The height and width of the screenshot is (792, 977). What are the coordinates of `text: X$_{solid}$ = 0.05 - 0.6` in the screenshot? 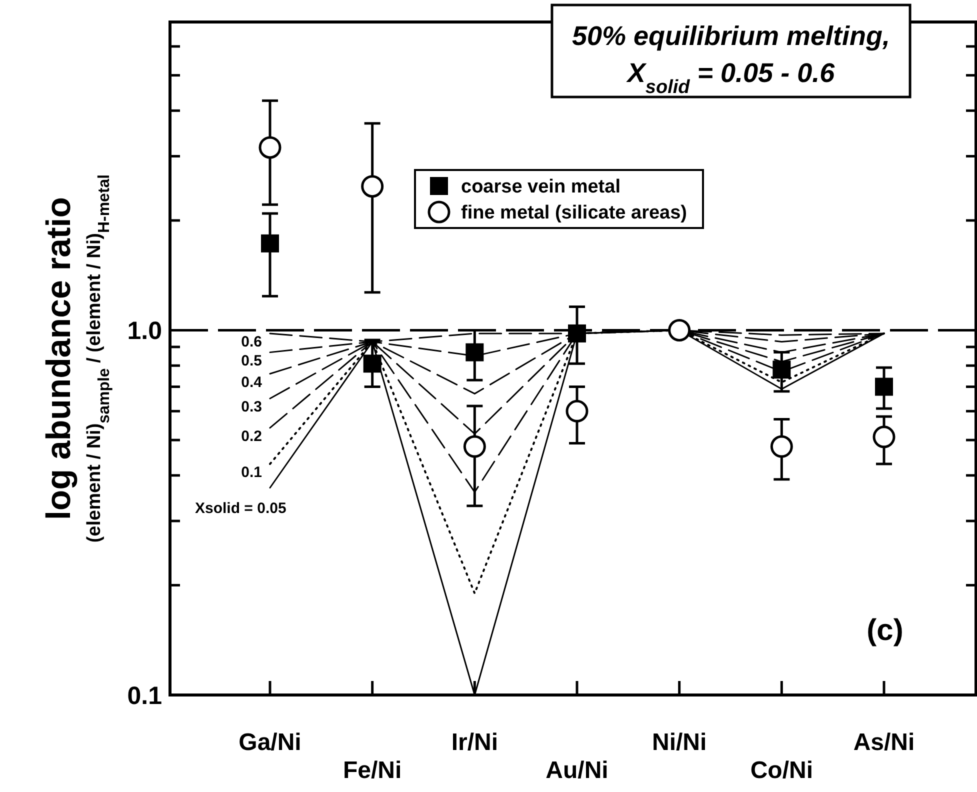 It's located at (730, 78).